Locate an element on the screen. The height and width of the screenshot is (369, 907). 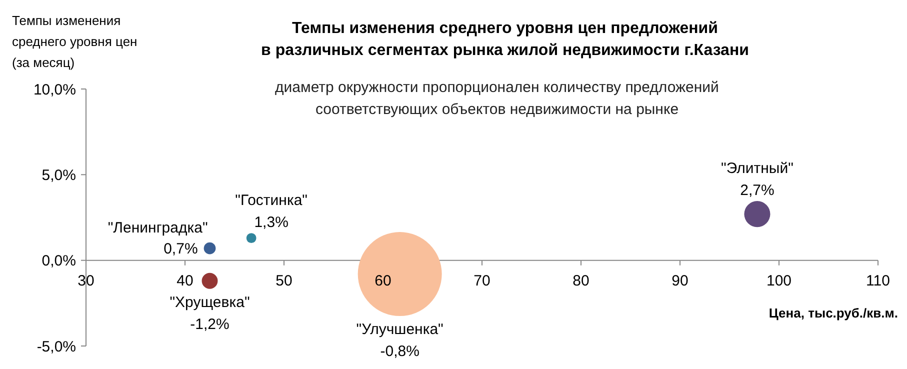
chart-subtitle: диаметр окружности пропорционален количеству предложений соответствующих объектов недвижимости на рынке is located at coordinates (497, 98).